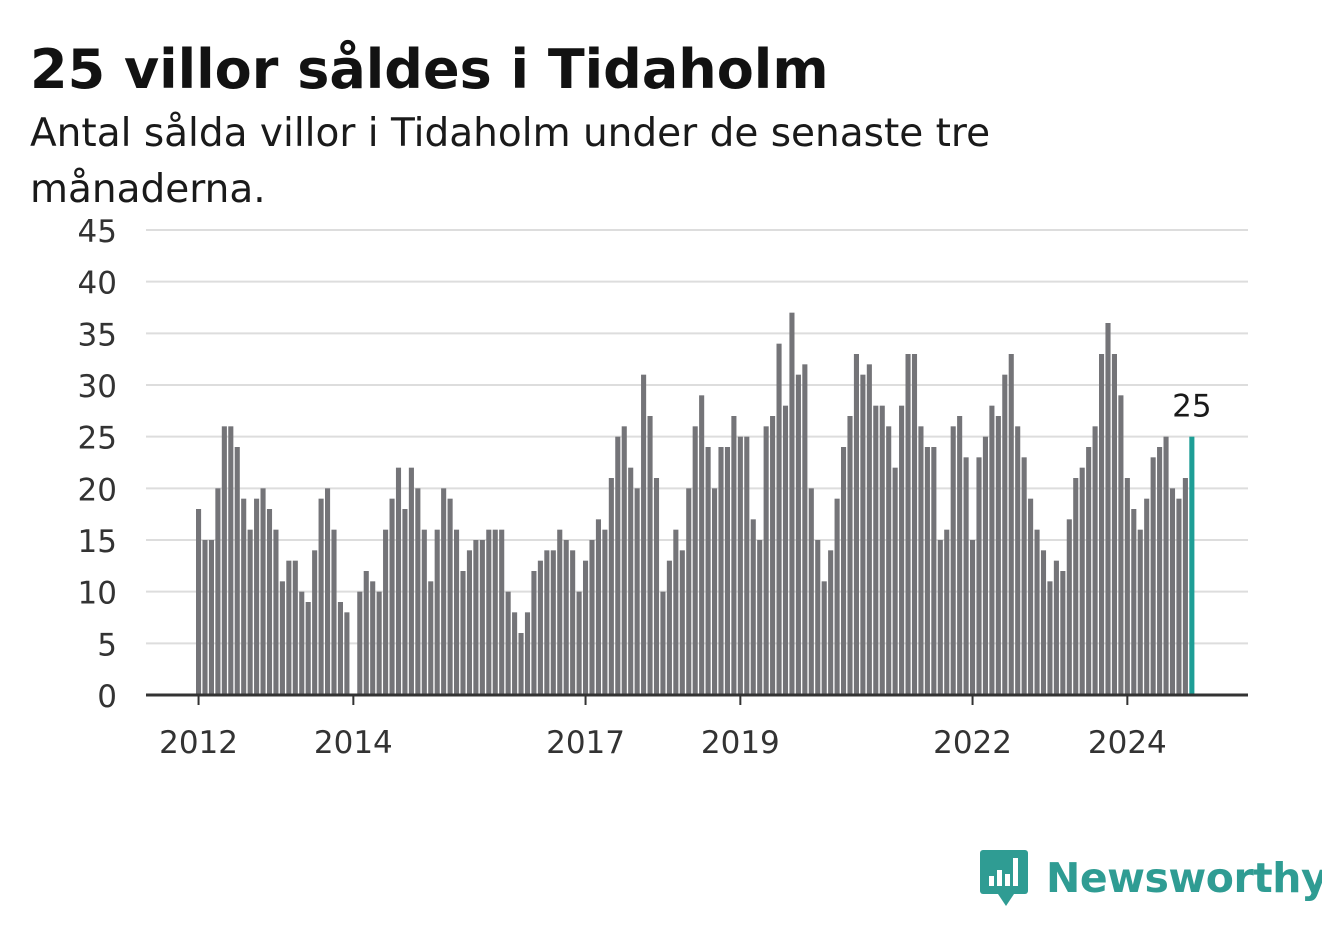  What do you see at coordinates (663, 728) in the screenshot?
I see `x-axis-ticks: 2012 2014 2017 2019 2022 2024` at bounding box center [663, 728].